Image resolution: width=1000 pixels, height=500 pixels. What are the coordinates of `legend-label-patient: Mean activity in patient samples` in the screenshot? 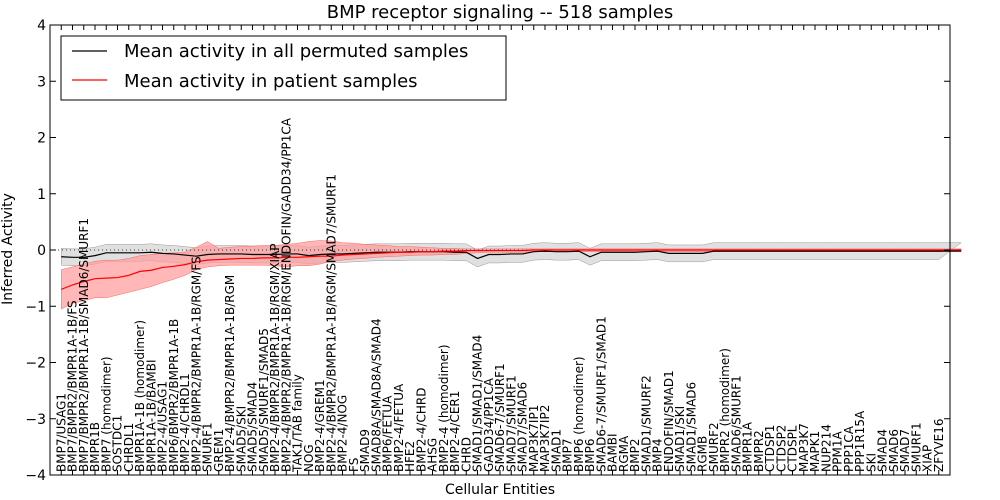 It's located at (271, 81).